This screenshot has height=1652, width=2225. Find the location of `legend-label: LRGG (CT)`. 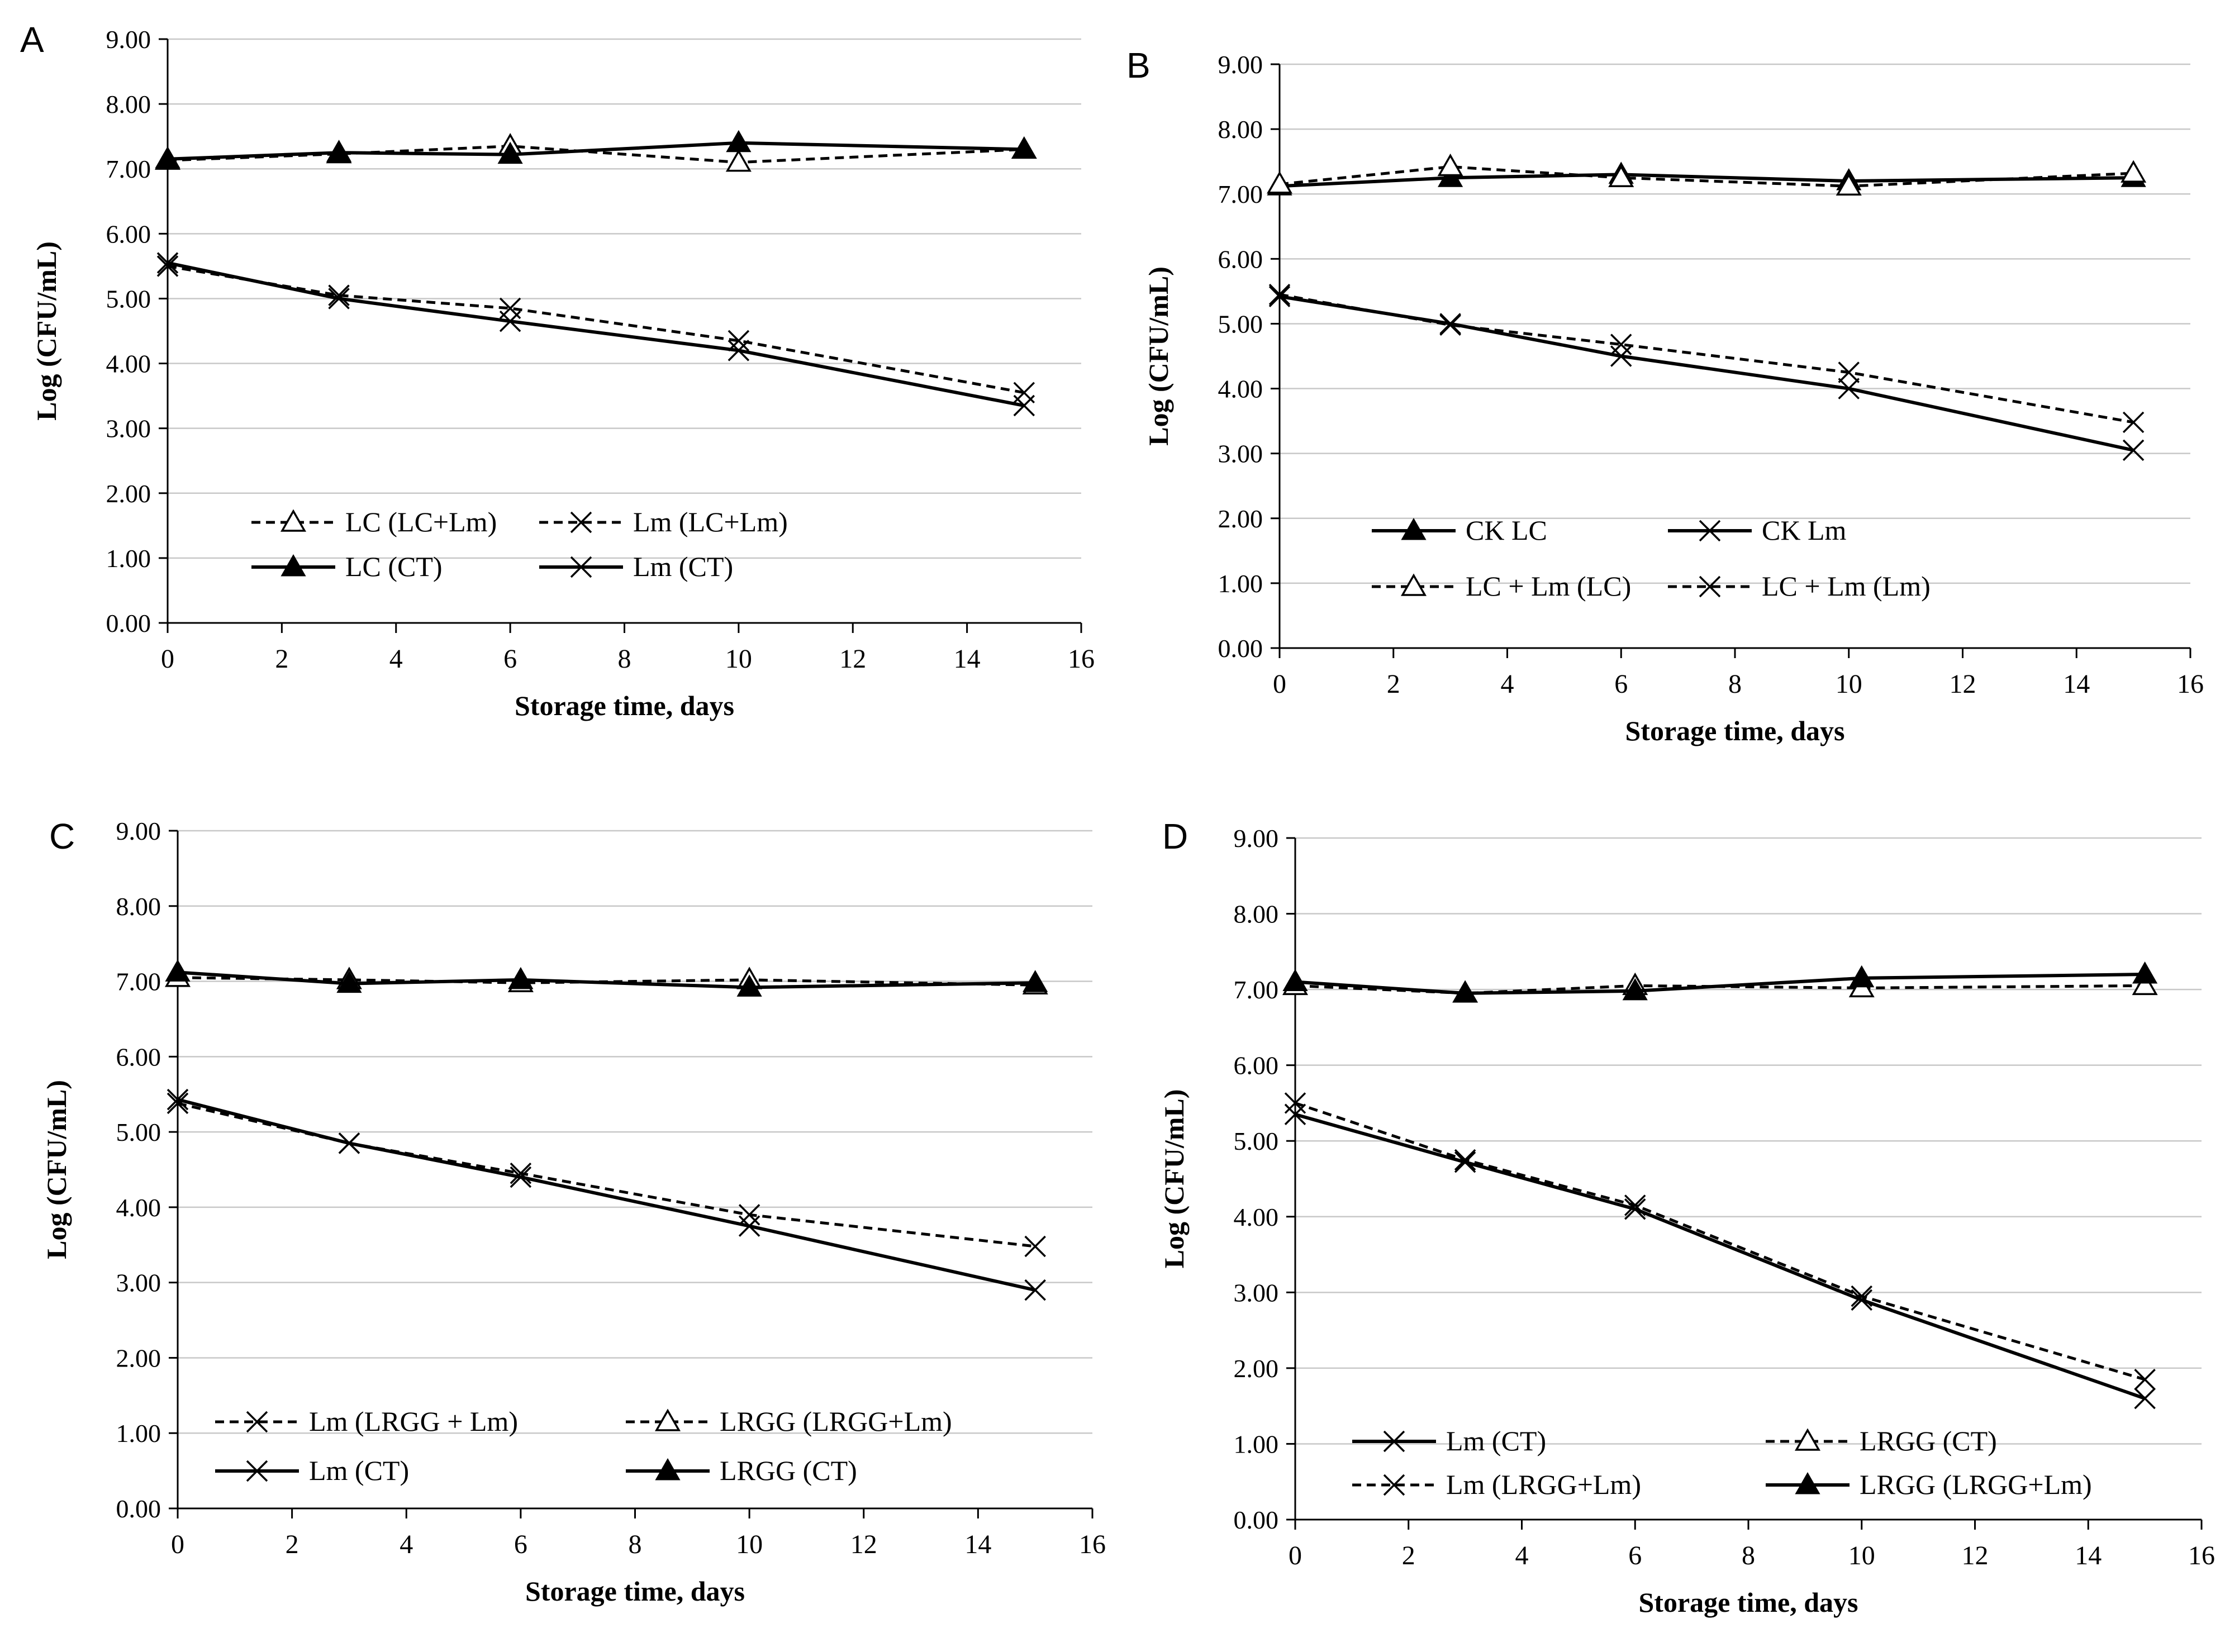

legend-label: LRGG (CT) is located at coordinates (788, 1470).